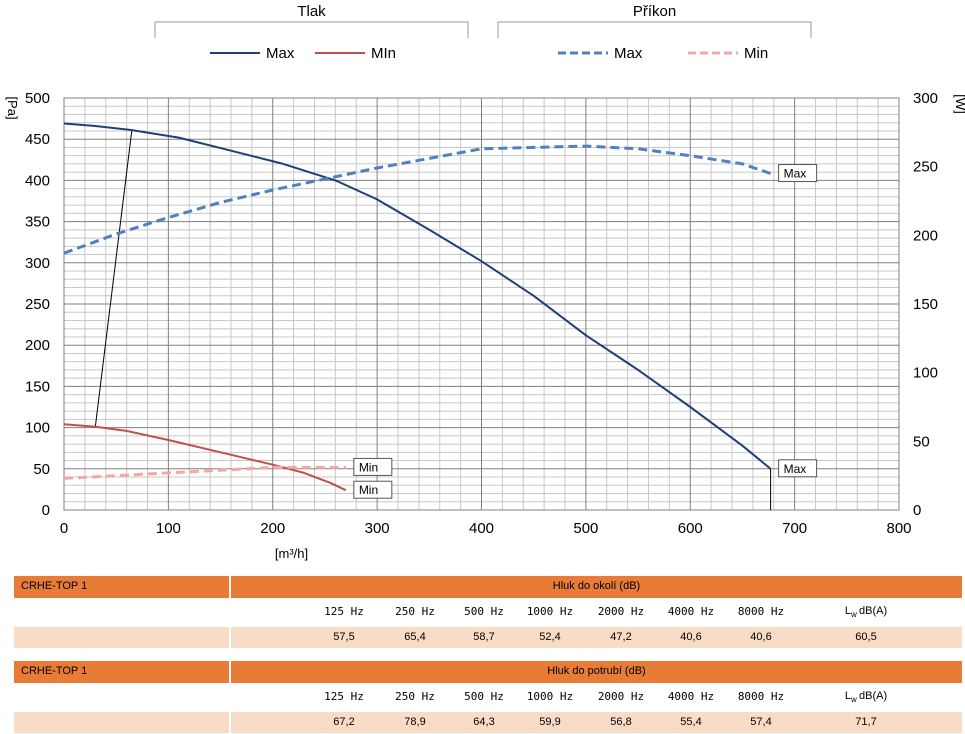 The height and width of the screenshot is (734, 965). I want to click on table-title: Hluk do okolí (dB), so click(596, 586).